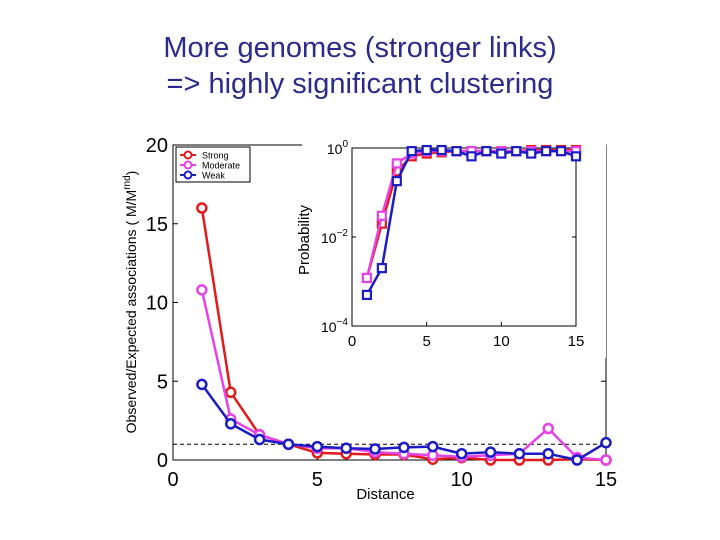 Image resolution: width=720 pixels, height=540 pixels. What do you see at coordinates (343, 322) in the screenshot?
I see `inset-y-tick-exponent: −4` at bounding box center [343, 322].